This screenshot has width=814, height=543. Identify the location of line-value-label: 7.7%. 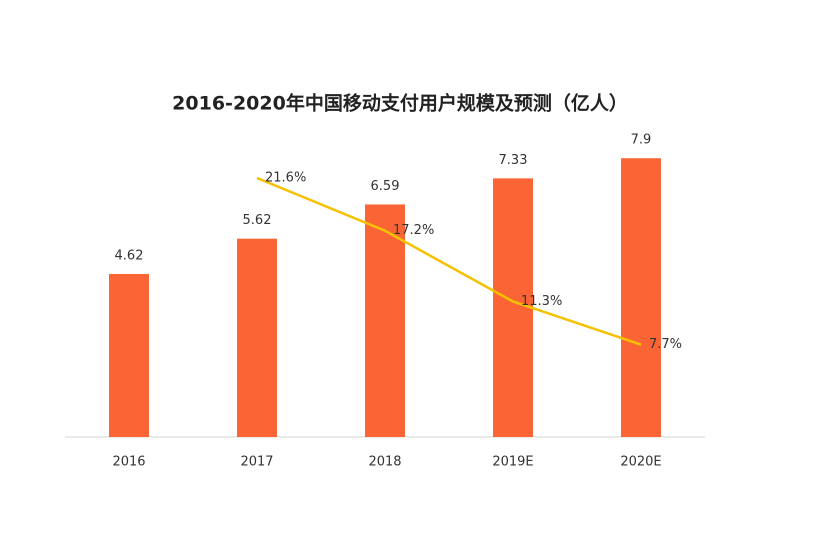
(665, 344).